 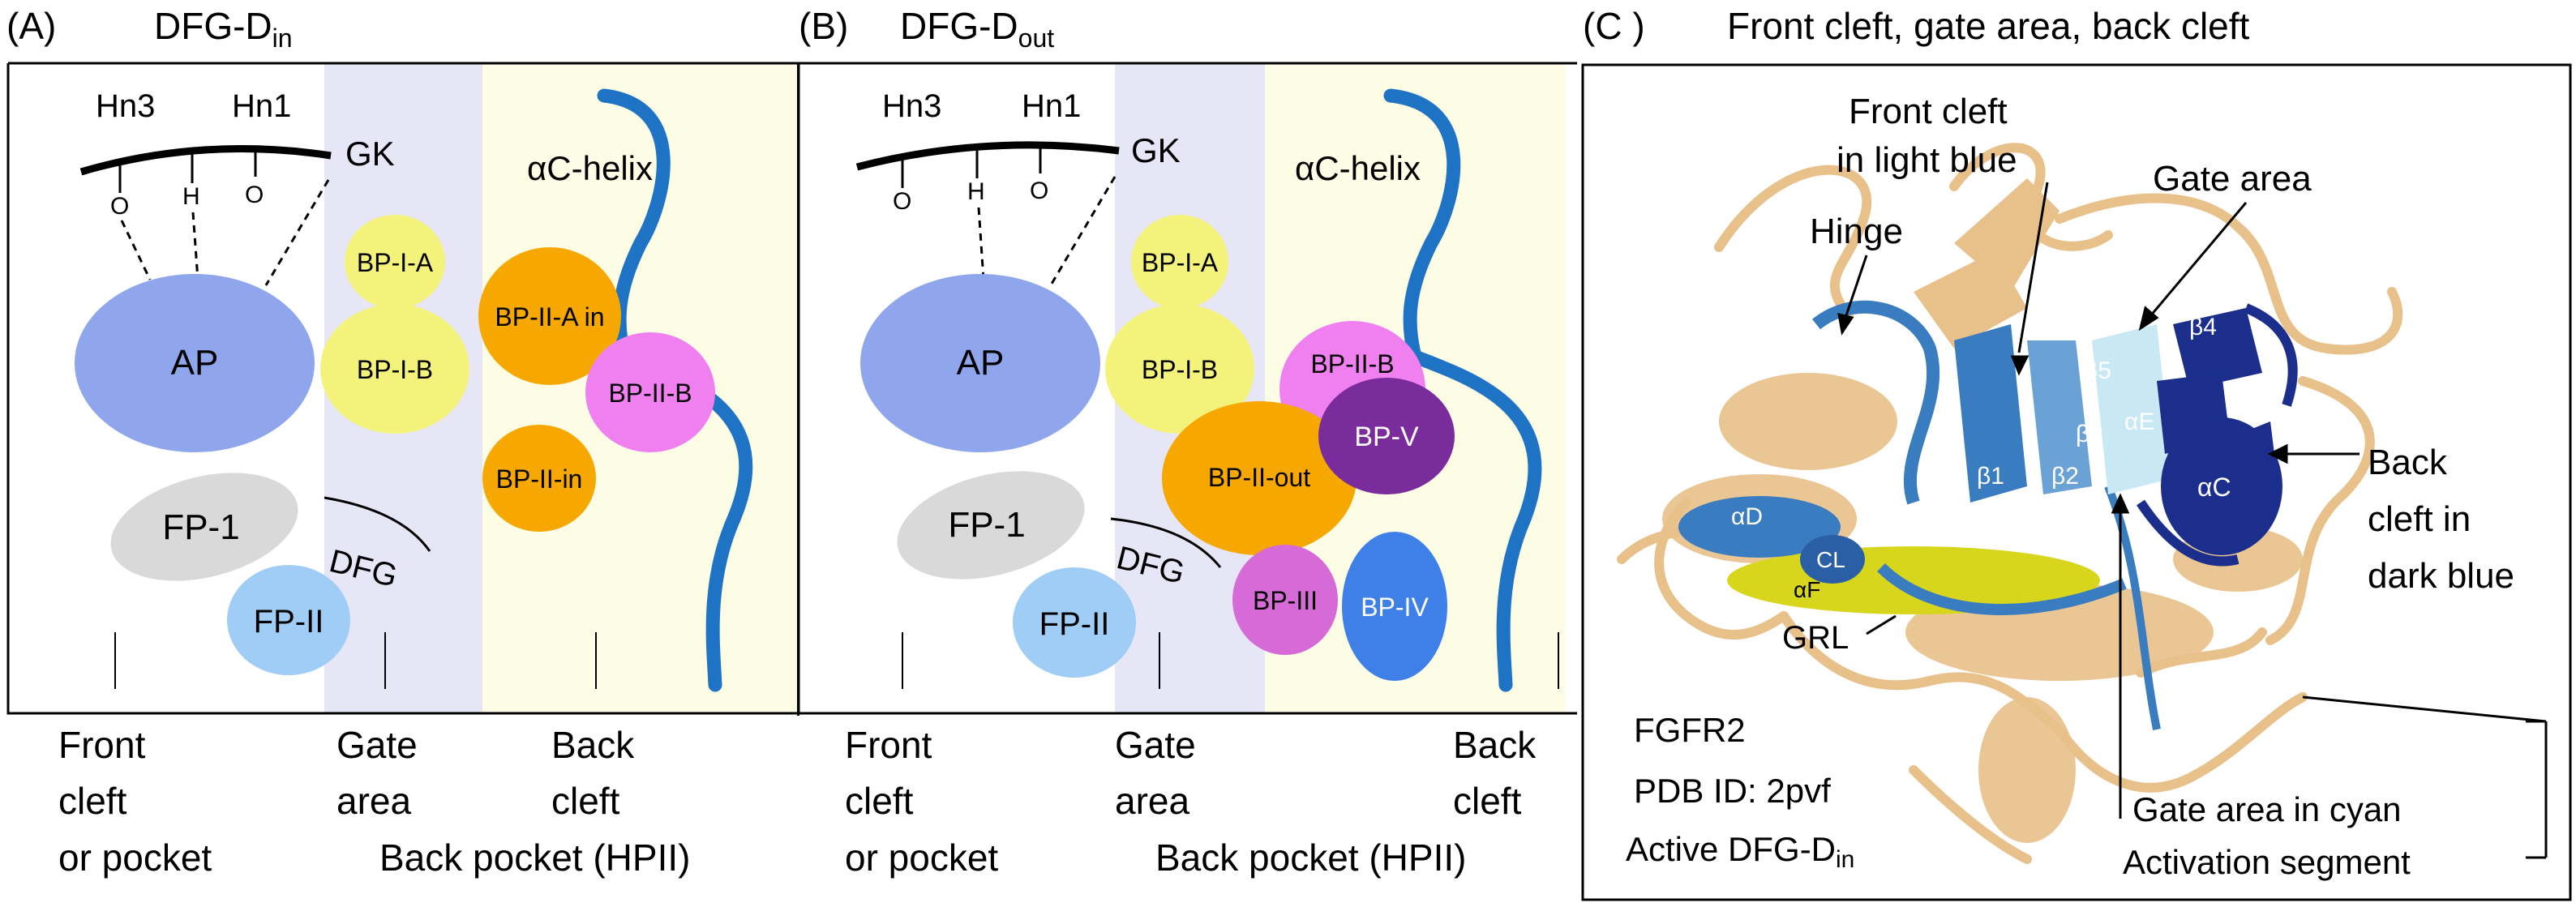 I want to click on fp2-label: FP-II, so click(x=1074, y=624).